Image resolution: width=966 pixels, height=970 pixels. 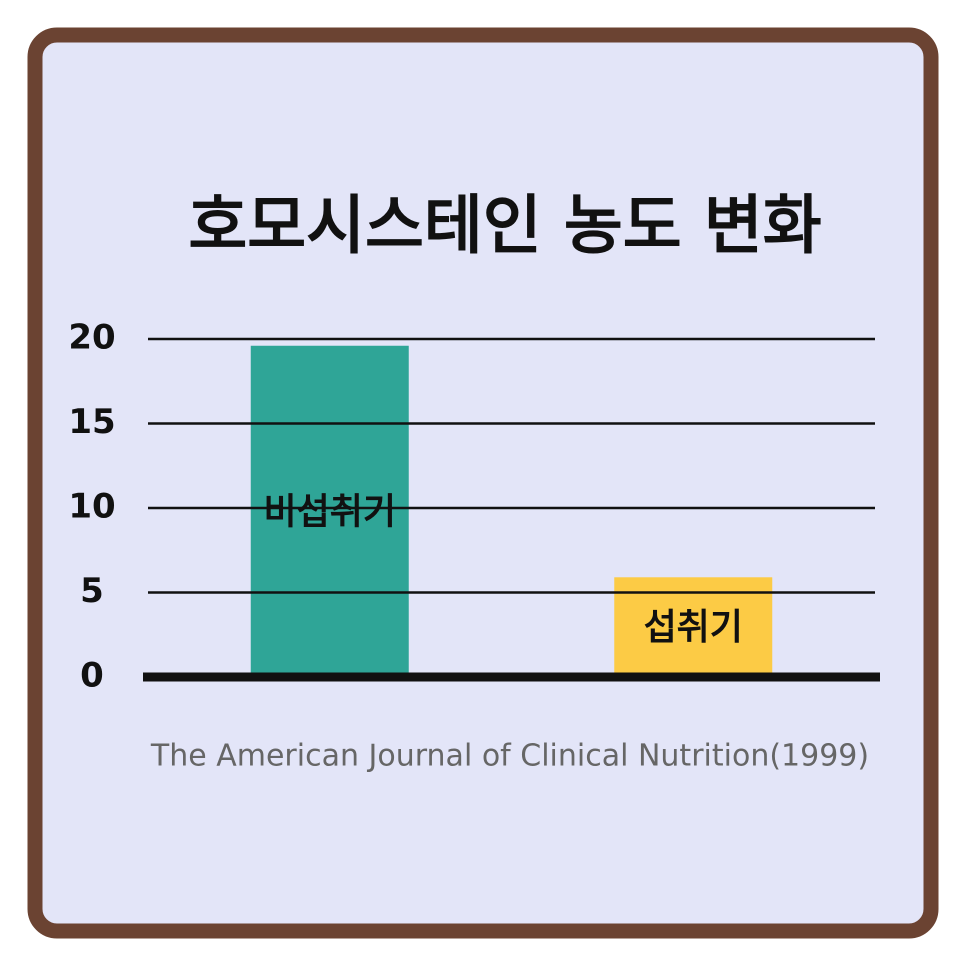 I want to click on bar-label: 섭취기, so click(x=693, y=627).